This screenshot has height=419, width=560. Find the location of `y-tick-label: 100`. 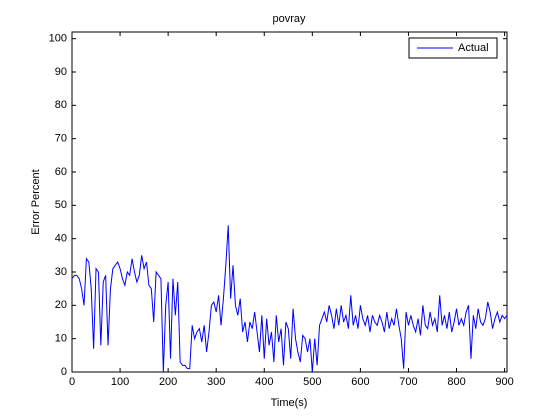

y-tick-label: 100 is located at coordinates (58, 39).